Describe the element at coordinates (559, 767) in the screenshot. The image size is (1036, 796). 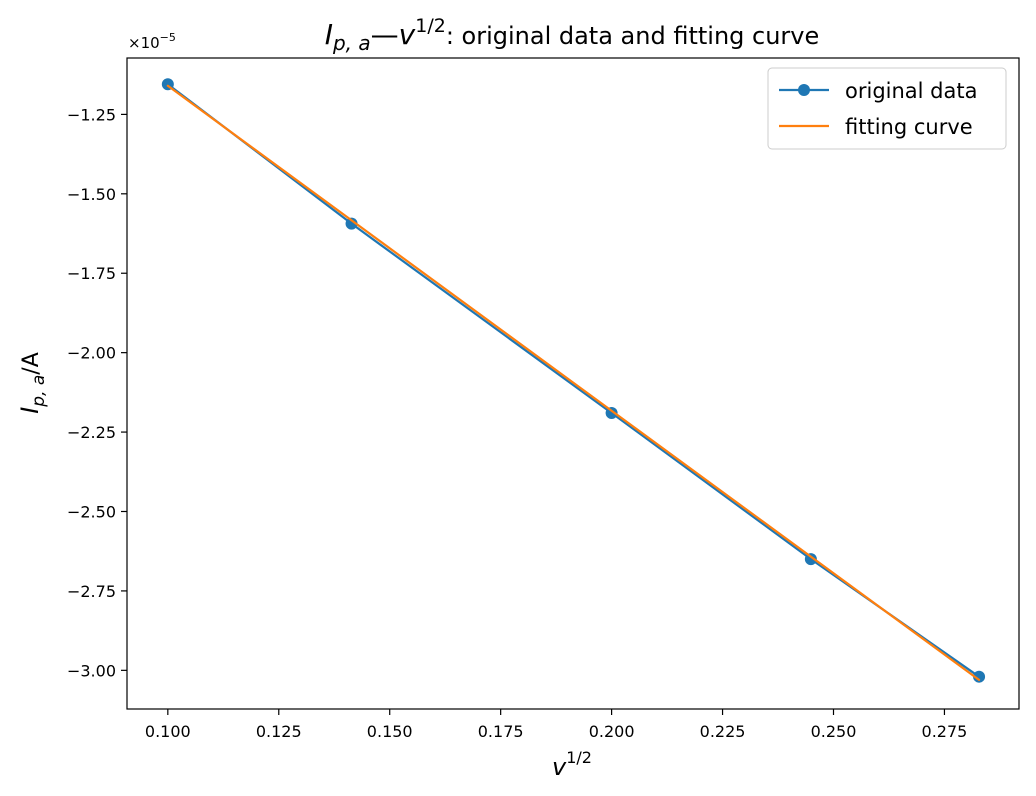
I see `x-axis-title-main: v` at that location.